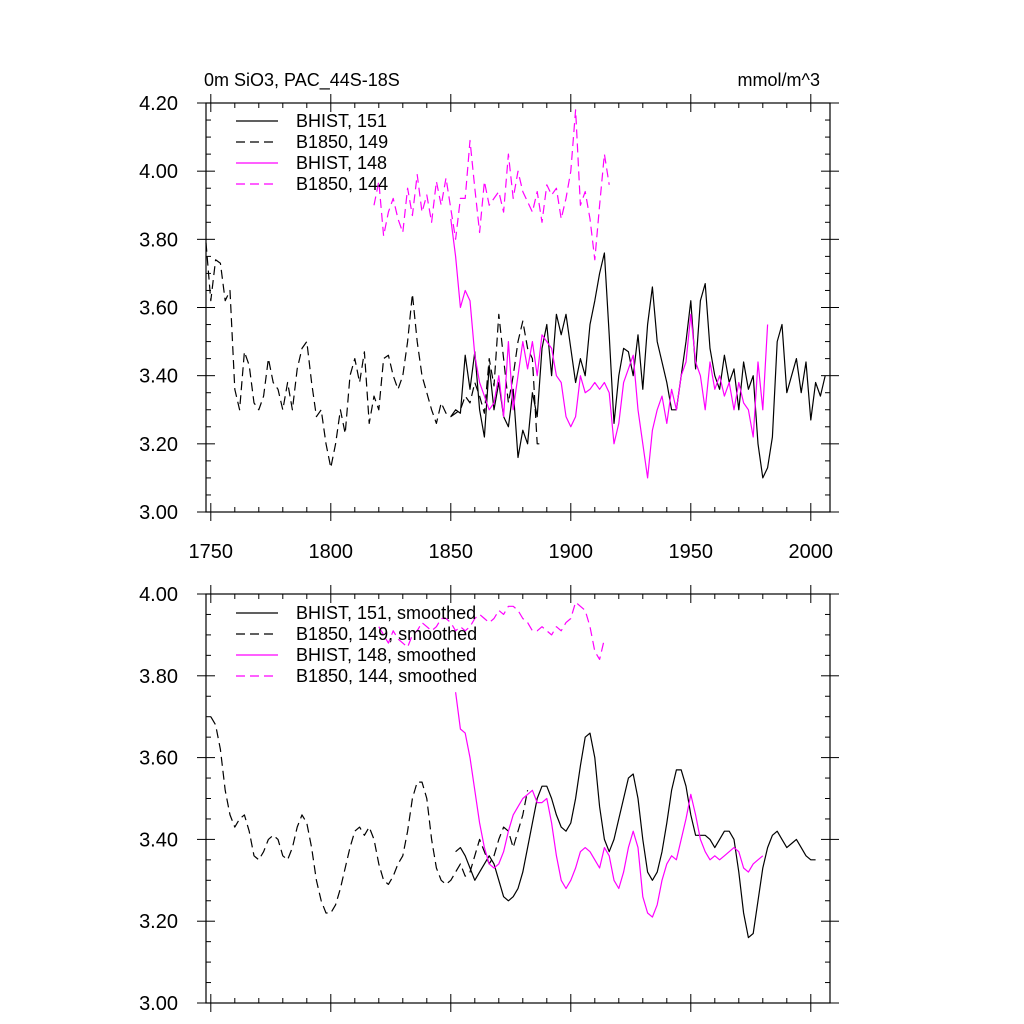 The height and width of the screenshot is (1024, 1024). Describe the element at coordinates (386, 613) in the screenshot. I see `legend-label: BHIST, 151, smoothed` at that location.